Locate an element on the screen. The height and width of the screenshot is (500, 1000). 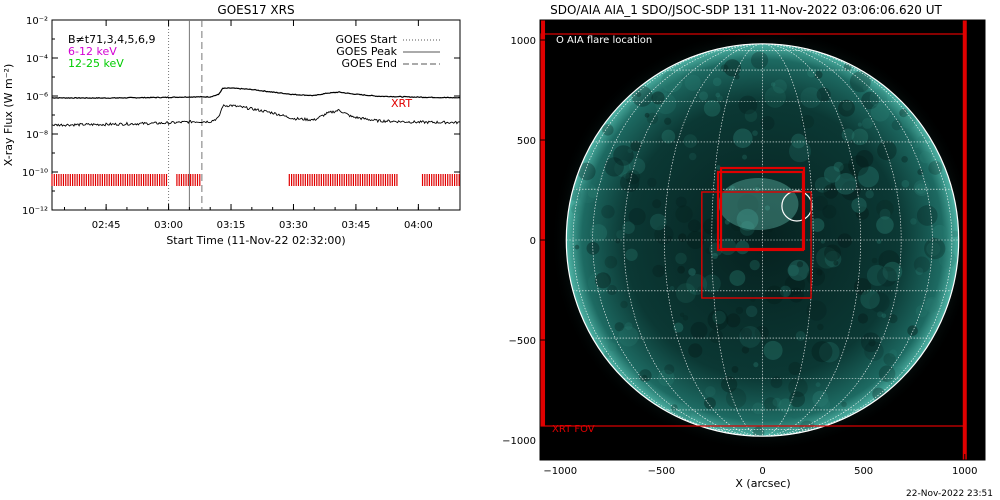
aia-y-tick-label: −1000 is located at coordinates (519, 441).